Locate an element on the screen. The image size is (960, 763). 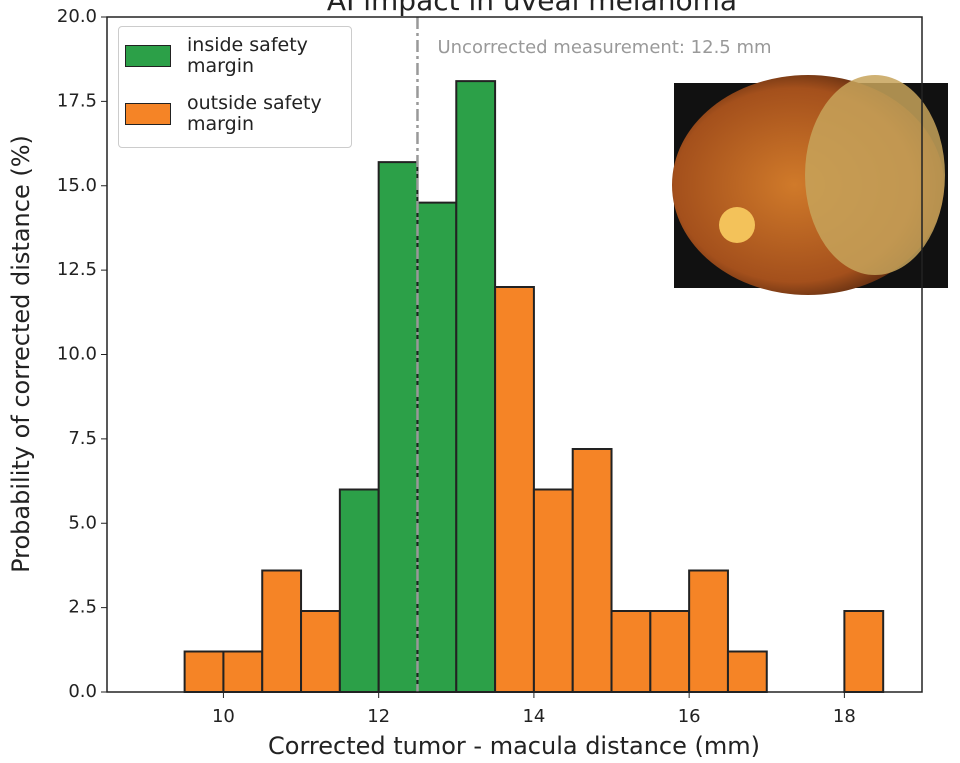
reference-label: Uncorrected measurement: 12.5 mm is located at coordinates (604, 47).